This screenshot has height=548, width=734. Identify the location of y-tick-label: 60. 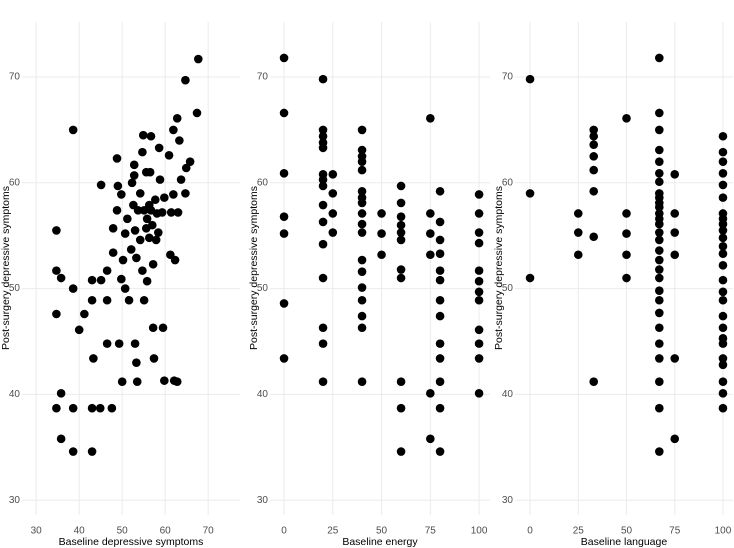
(263, 182).